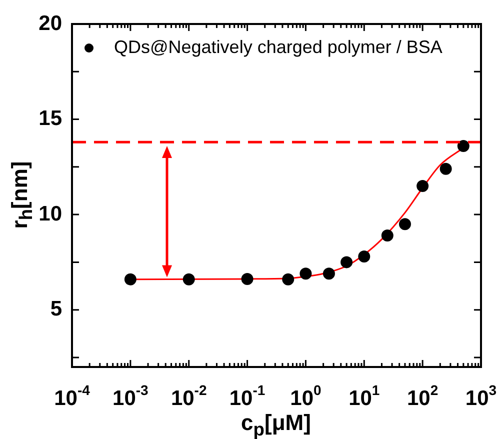  I want to click on x-axis-title: c$_{p}$[μM], so click(276, 424).